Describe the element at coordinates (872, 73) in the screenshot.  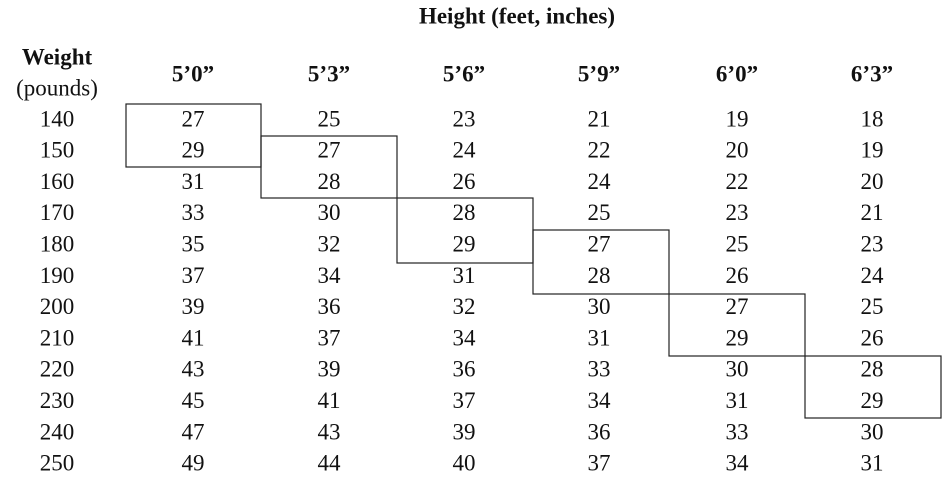
I see `column-header: 6’3”` at that location.